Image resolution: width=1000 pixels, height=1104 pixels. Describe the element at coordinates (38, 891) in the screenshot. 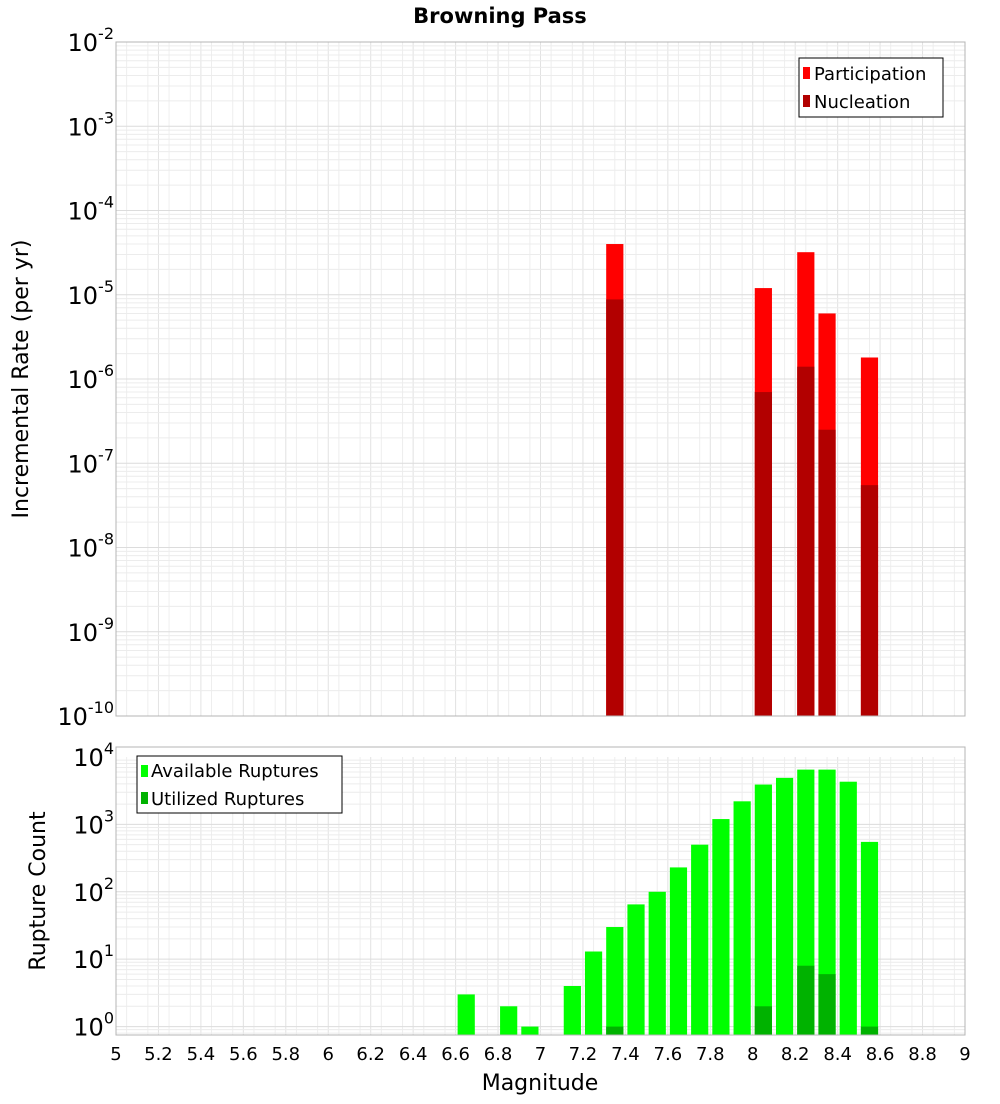

I see `bottom-y-axis-label: Rupture Count` at that location.